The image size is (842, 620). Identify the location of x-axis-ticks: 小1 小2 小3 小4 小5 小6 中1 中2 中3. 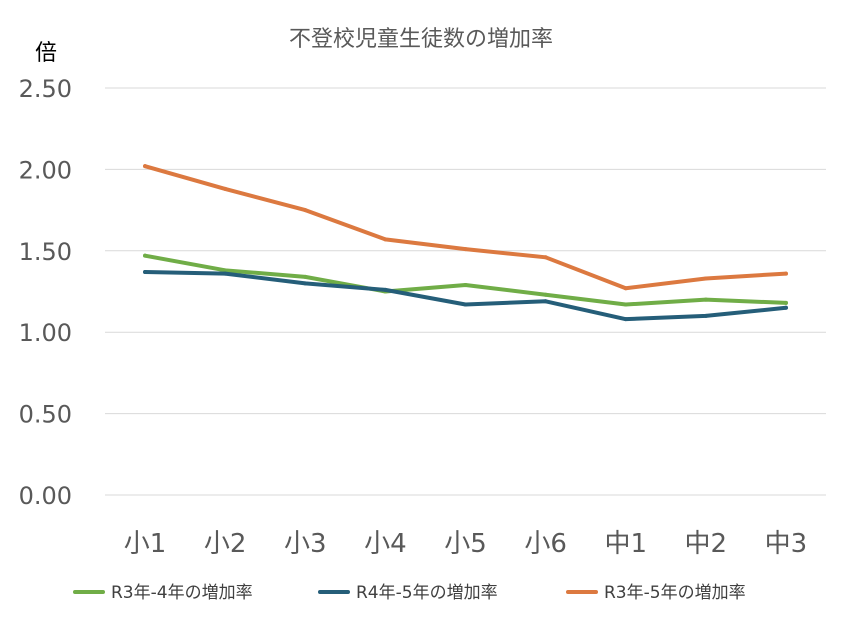
(465, 544).